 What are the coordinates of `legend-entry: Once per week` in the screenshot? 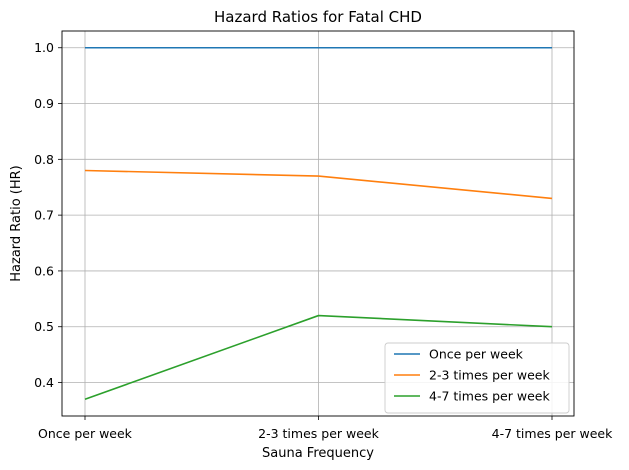 It's located at (476, 354).